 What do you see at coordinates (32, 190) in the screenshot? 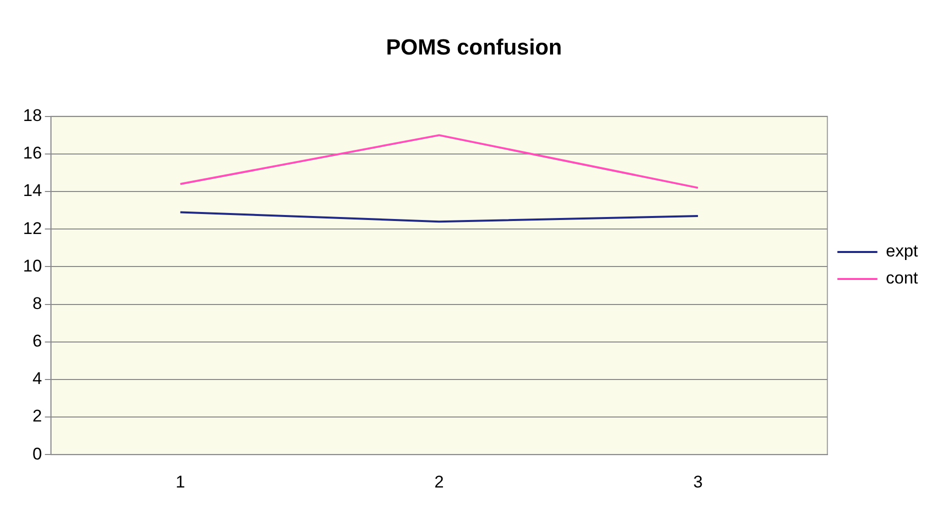
I see `y-tick-label: 14` at bounding box center [32, 190].